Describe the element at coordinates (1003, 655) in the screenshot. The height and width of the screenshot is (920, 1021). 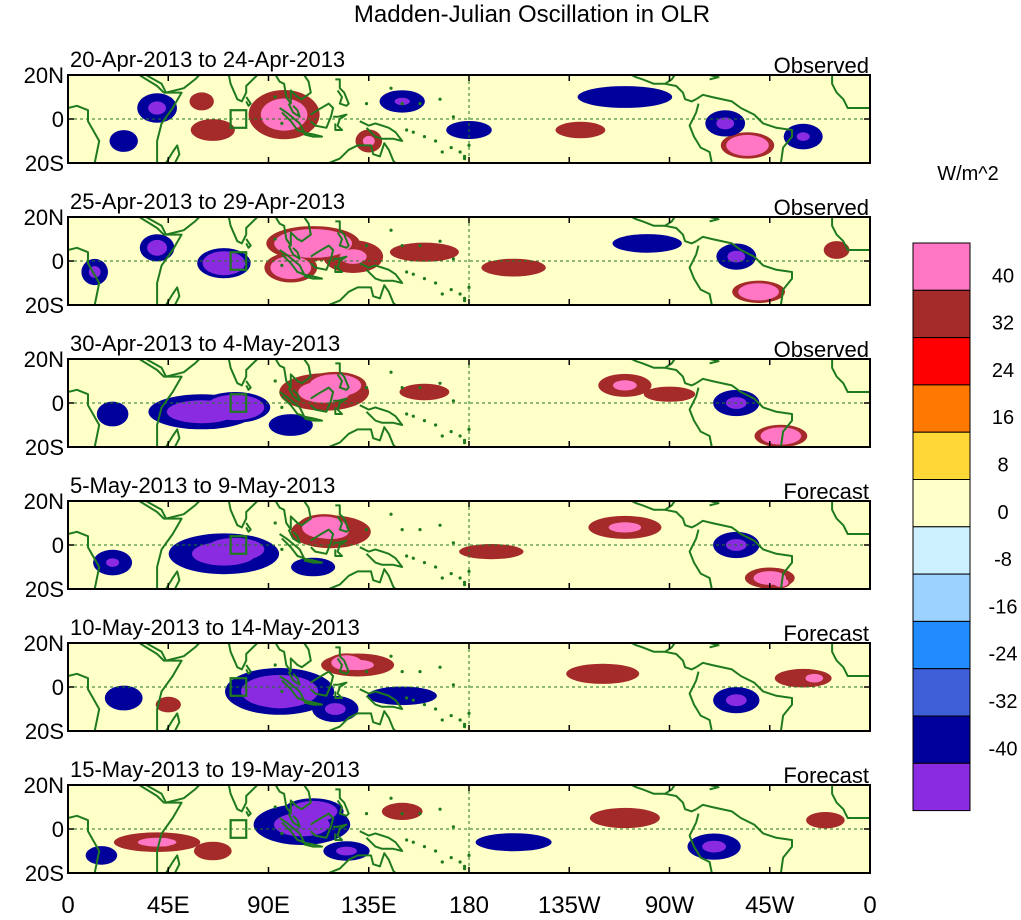
I see `colorbar-label: -24` at that location.